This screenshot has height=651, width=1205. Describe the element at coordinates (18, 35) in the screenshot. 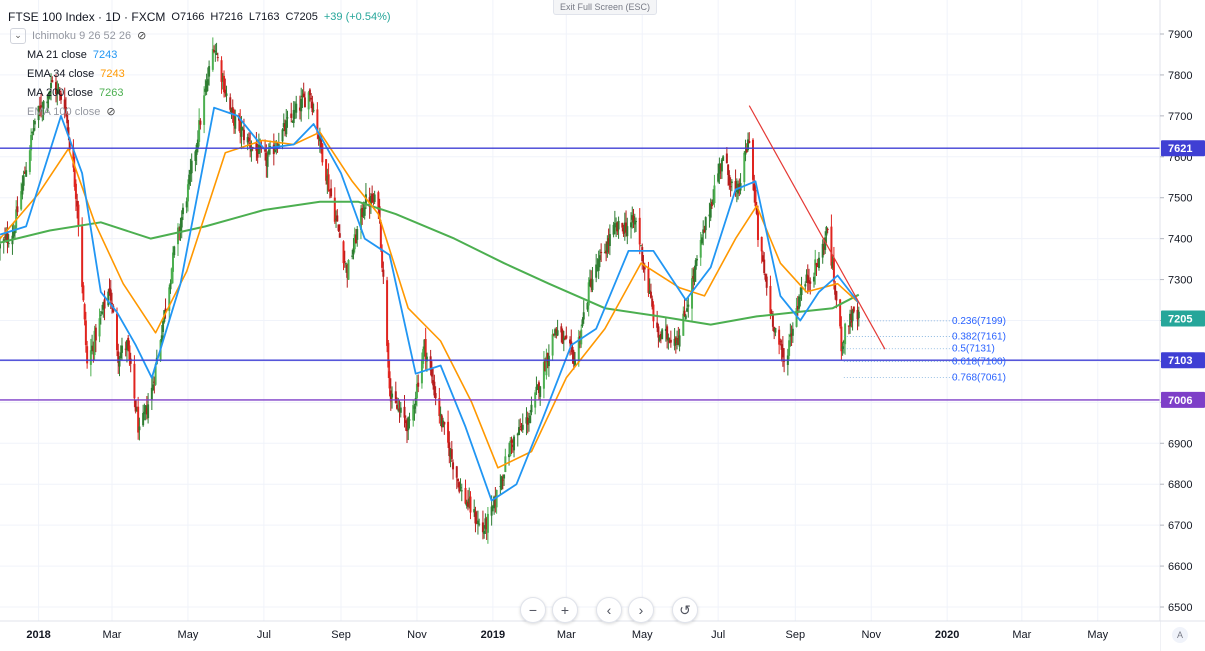

I see `collapse-legend-icon: ⌄` at that location.